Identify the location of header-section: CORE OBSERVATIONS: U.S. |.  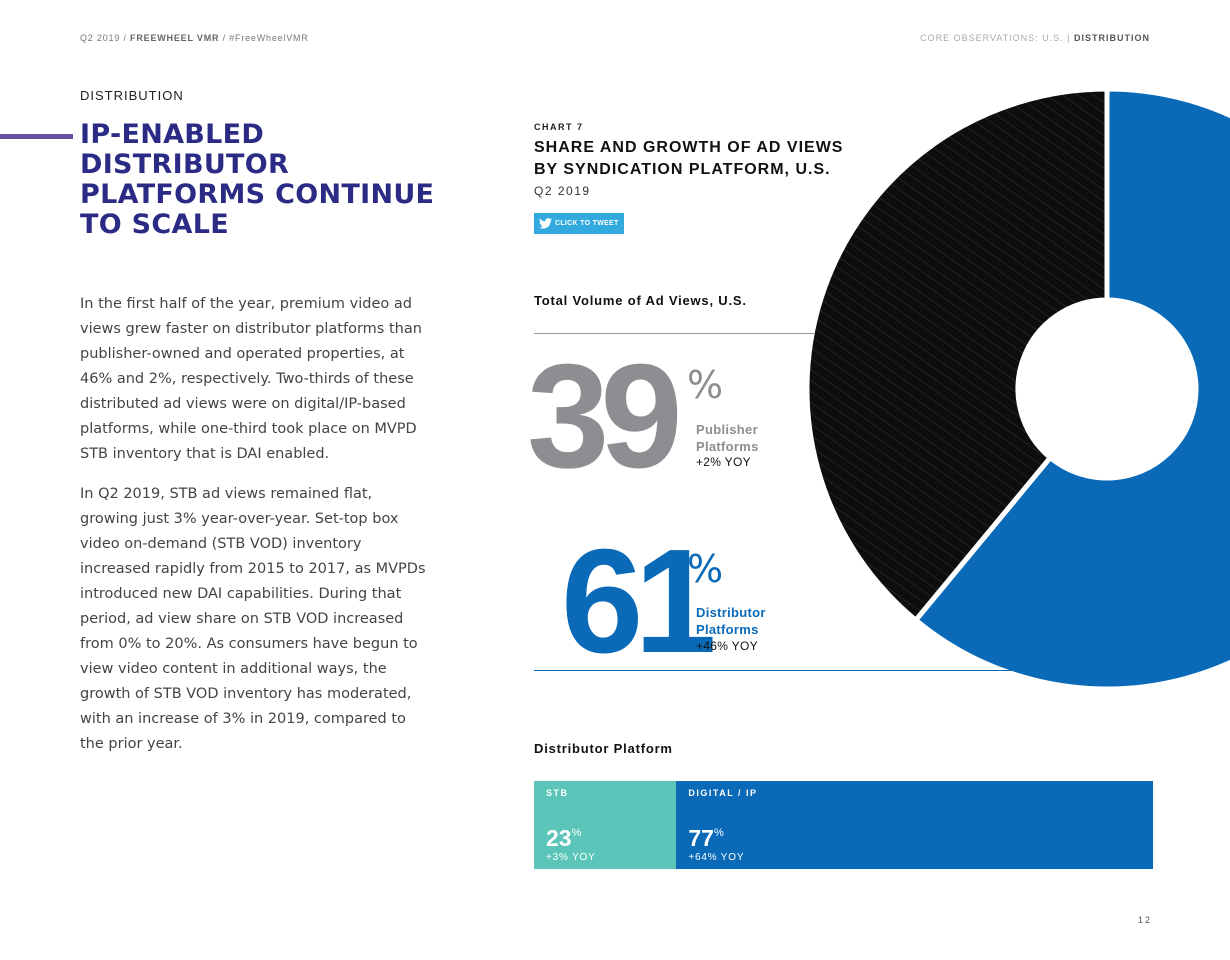
(995, 38).